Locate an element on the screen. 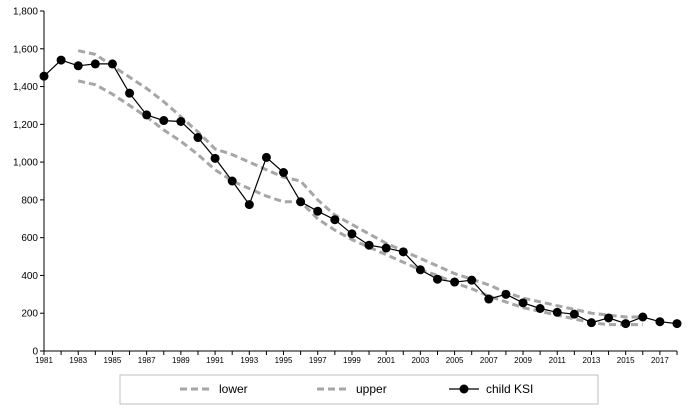  y-tick-label: 1,800 is located at coordinates (25, 12).